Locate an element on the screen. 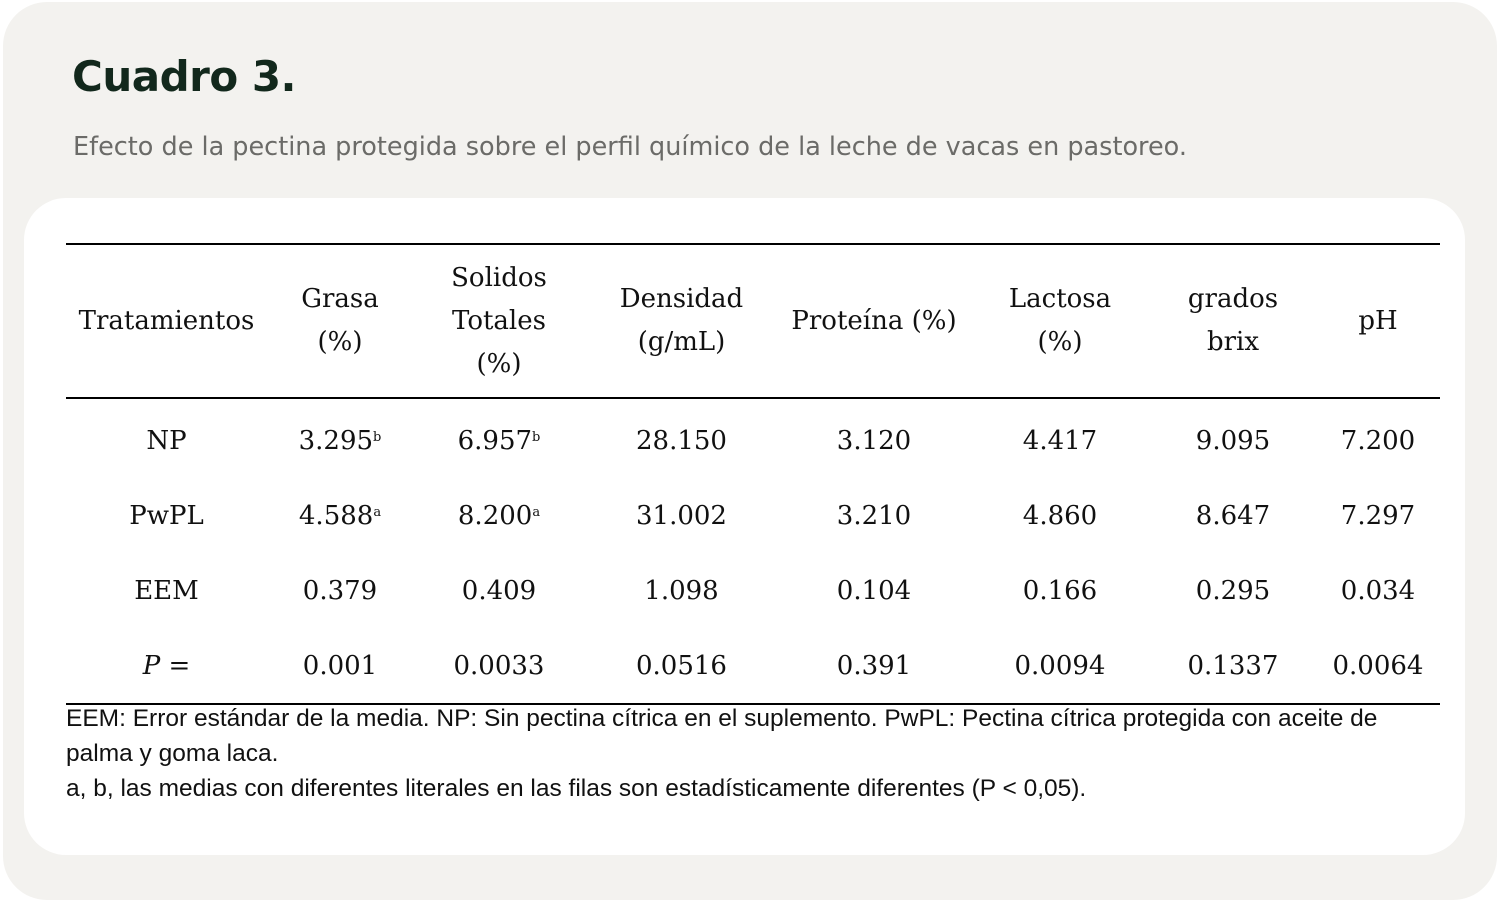 This screenshot has width=1500, height=903. cell-value: 7.200 is located at coordinates (1378, 440).